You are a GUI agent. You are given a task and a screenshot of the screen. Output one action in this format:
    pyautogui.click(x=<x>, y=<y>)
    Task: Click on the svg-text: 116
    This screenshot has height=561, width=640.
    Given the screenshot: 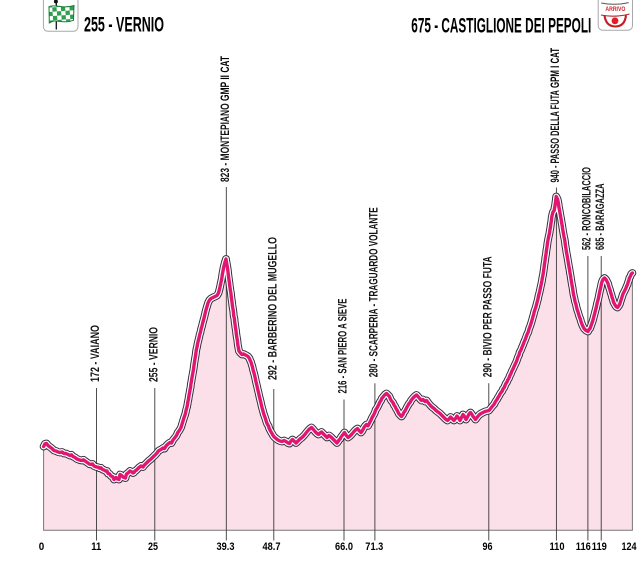 What is the action you would take?
    pyautogui.click(x=583, y=547)
    